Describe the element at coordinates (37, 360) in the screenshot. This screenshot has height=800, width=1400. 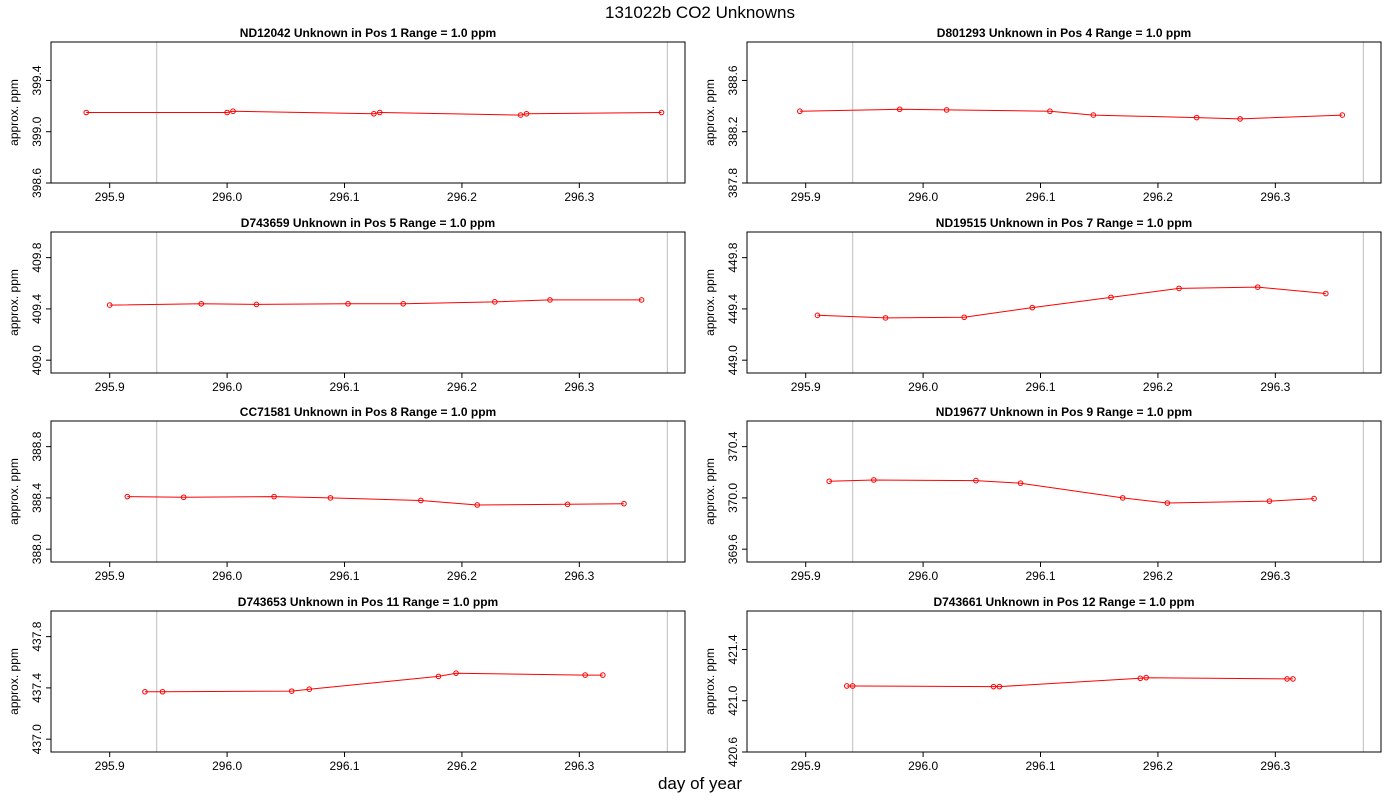
I see `y-tick-label: 409.0` at that location.